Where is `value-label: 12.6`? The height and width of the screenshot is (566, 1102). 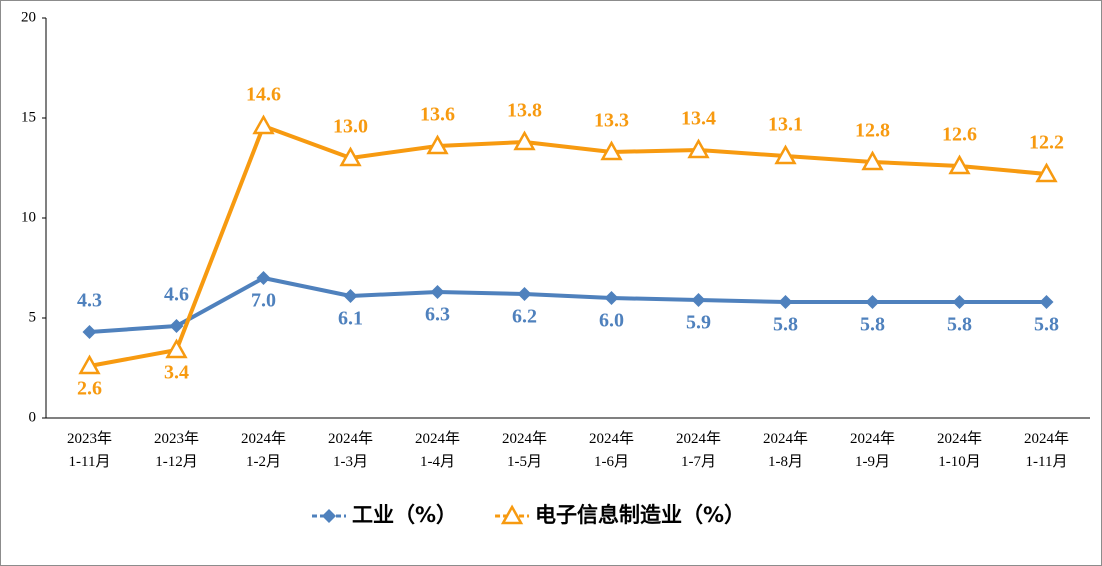
value-label: 12.6 is located at coordinates (959, 135).